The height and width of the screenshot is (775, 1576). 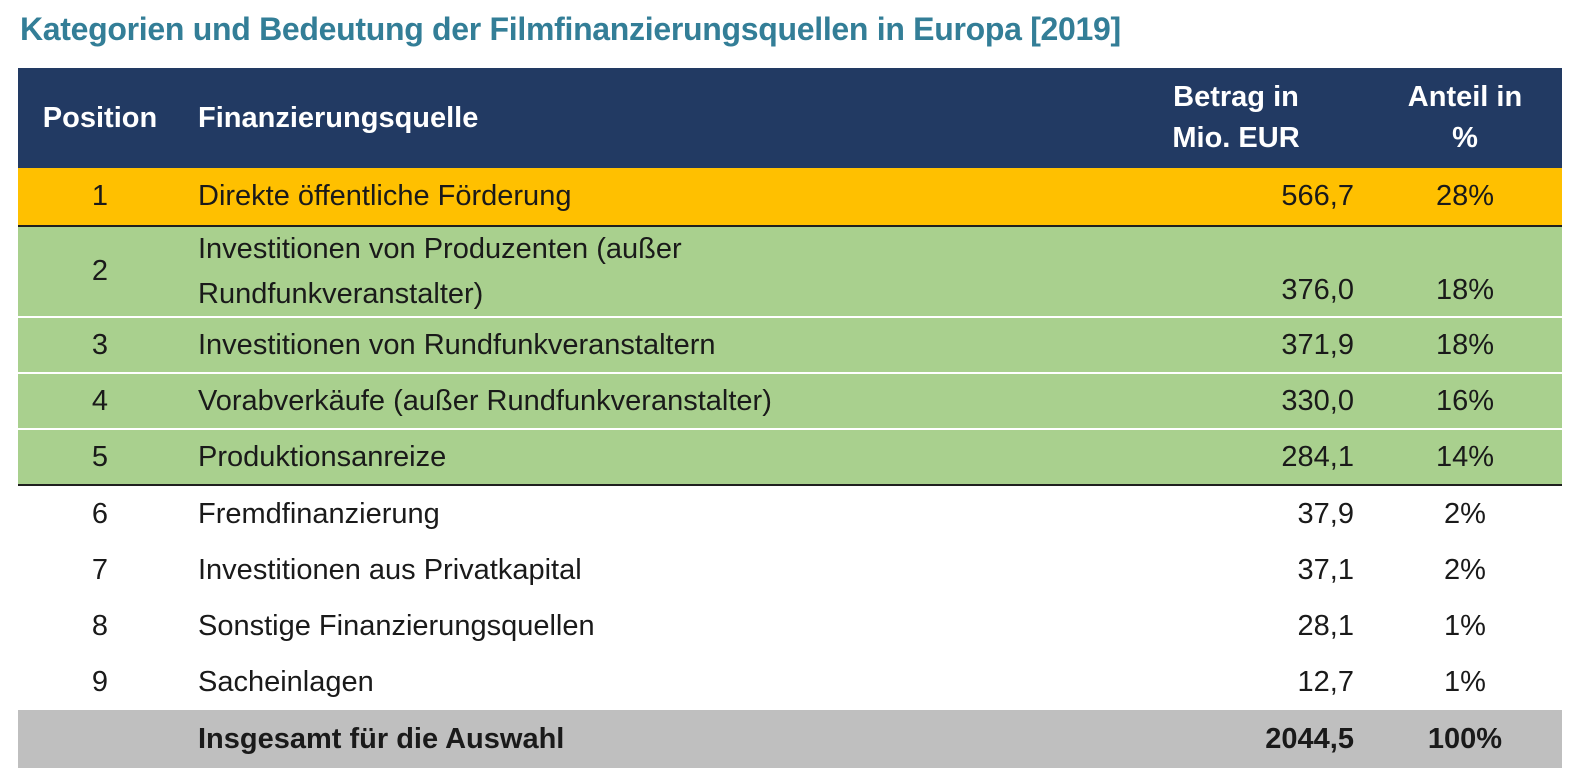 I want to click on position-cell: 9, so click(x=100, y=681).